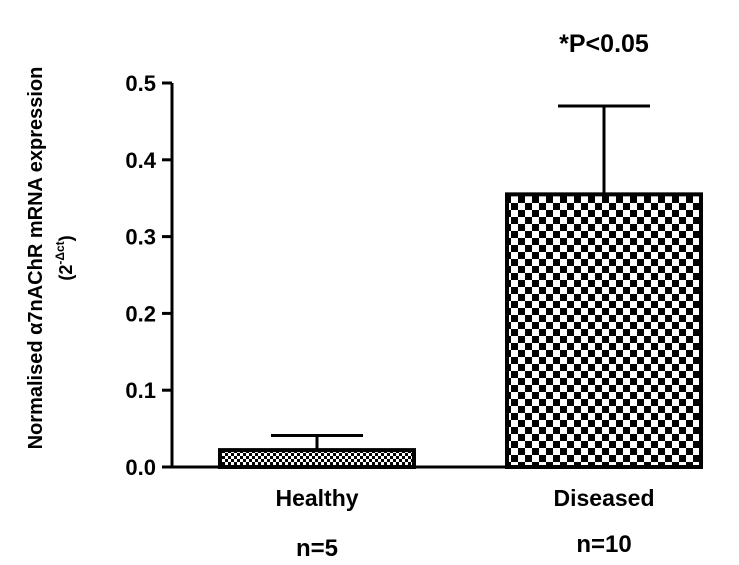 Image resolution: width=739 pixels, height=565 pixels. Describe the element at coordinates (317, 459) in the screenshot. I see `bar-healthy` at that location.